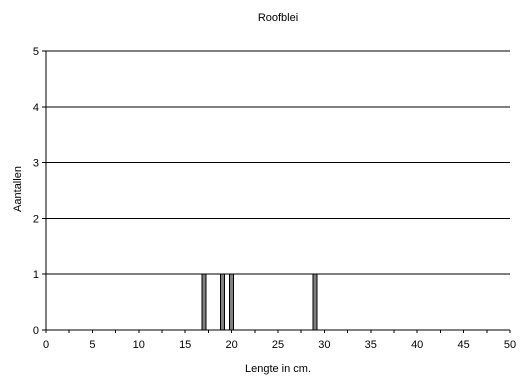 This screenshot has width=522, height=382. What do you see at coordinates (39, 191) in the screenshot?
I see `y-axis-ticks: 0 1 2 3 4 5` at bounding box center [39, 191].